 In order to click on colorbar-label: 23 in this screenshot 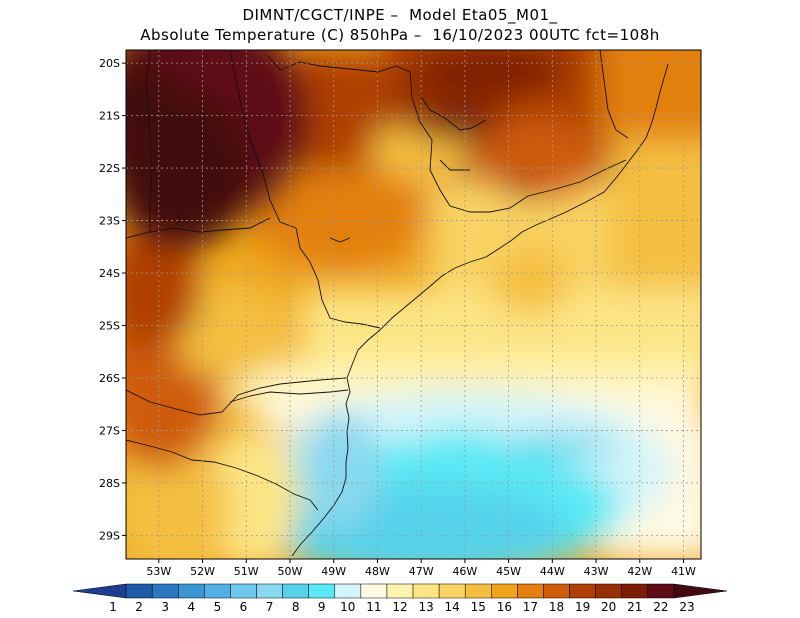, I will do `click(686, 607)`.